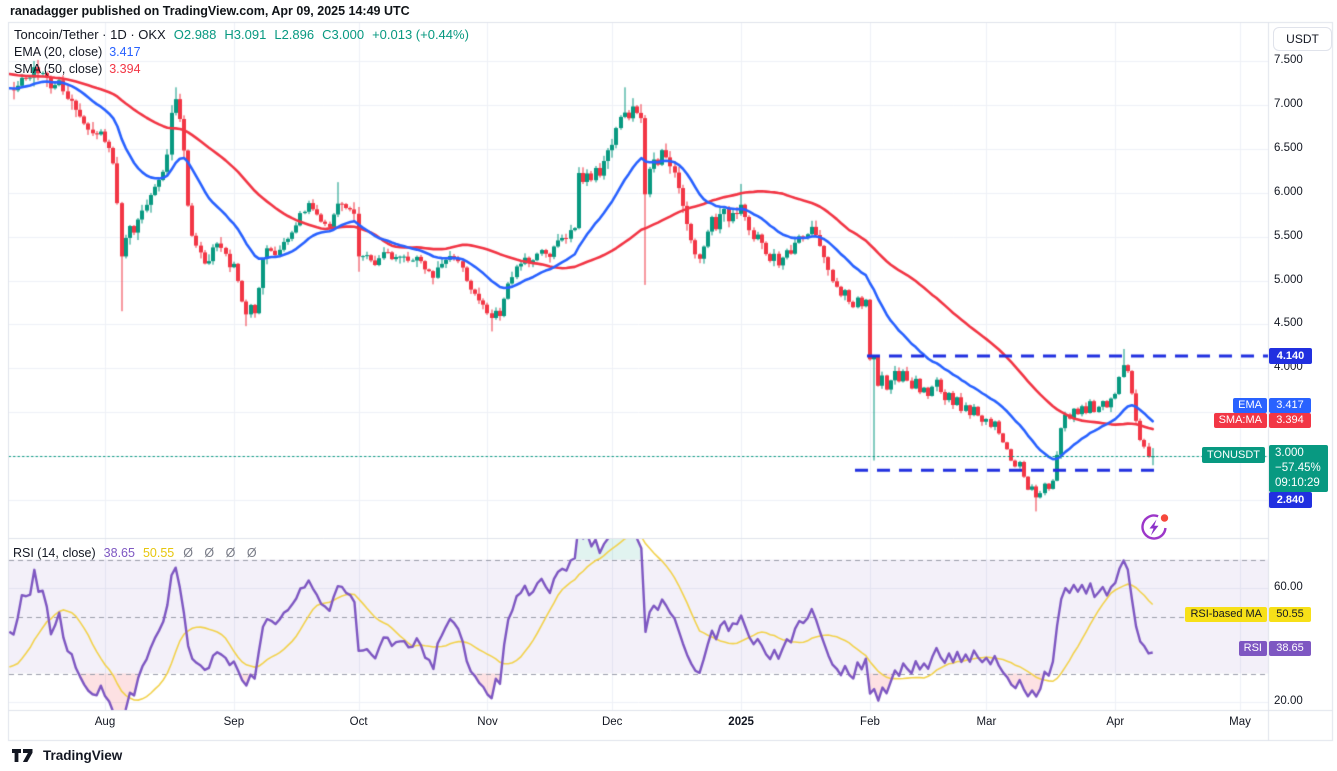  Describe the element at coordinates (278, 34) in the screenshot. I see `ohlc-letter: L` at that location.